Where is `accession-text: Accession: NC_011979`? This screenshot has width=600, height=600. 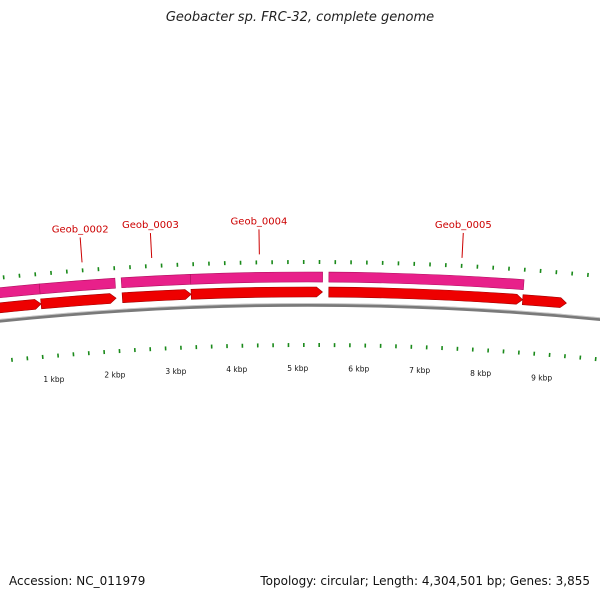 accession-text: Accession: NC_011979 is located at coordinates (77, 581).